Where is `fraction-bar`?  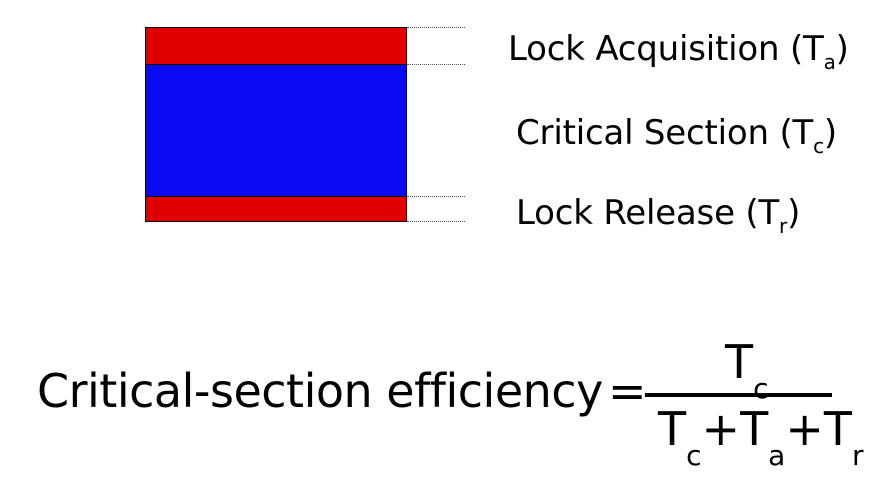 fraction-bar is located at coordinates (738, 395).